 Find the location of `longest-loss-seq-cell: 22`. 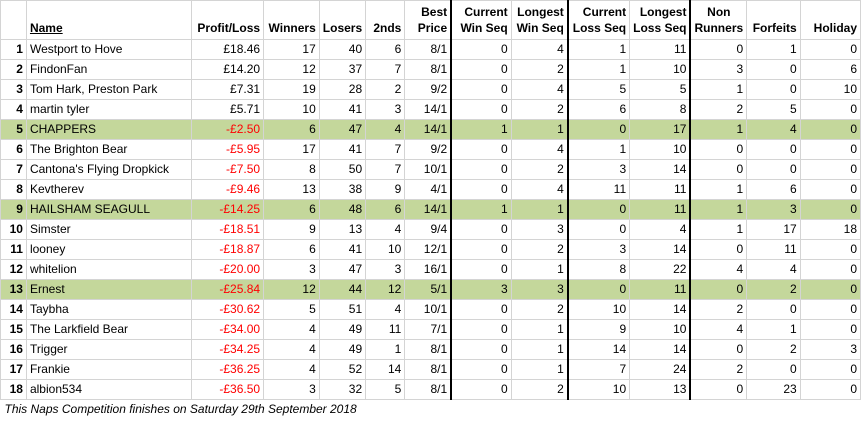

longest-loss-seq-cell: 22 is located at coordinates (660, 269).